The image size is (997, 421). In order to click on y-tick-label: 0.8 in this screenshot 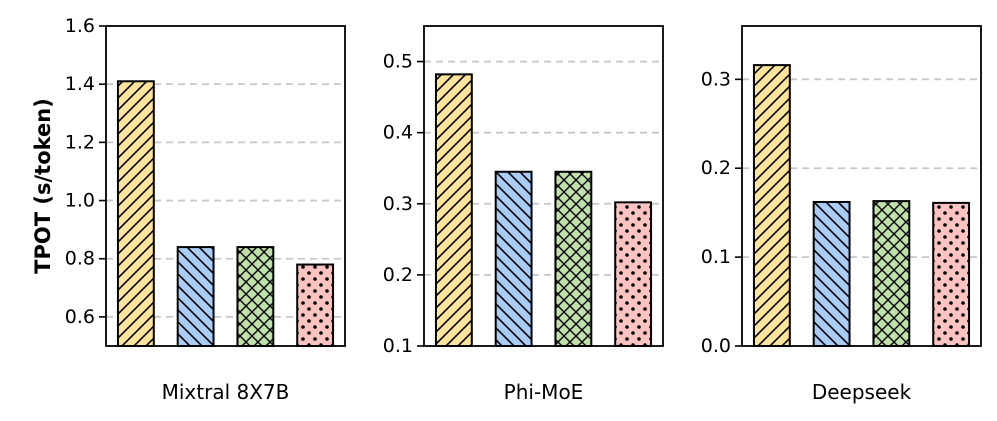, I will do `click(80, 259)`.